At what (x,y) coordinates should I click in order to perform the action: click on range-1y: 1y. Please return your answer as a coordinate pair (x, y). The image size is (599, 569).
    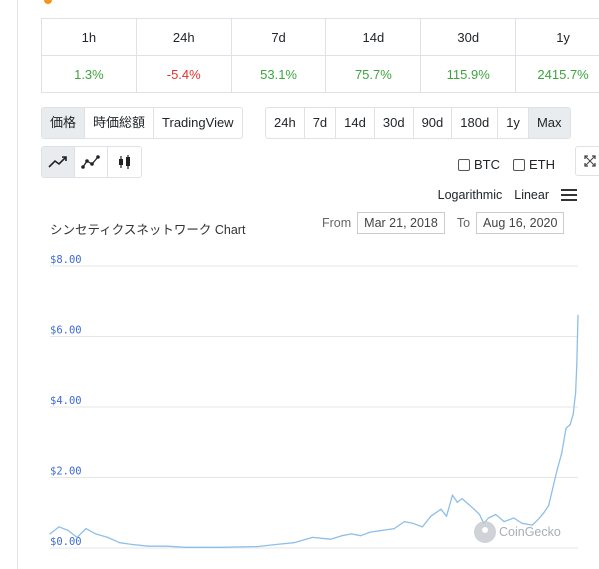
    Looking at the image, I should click on (513, 123).